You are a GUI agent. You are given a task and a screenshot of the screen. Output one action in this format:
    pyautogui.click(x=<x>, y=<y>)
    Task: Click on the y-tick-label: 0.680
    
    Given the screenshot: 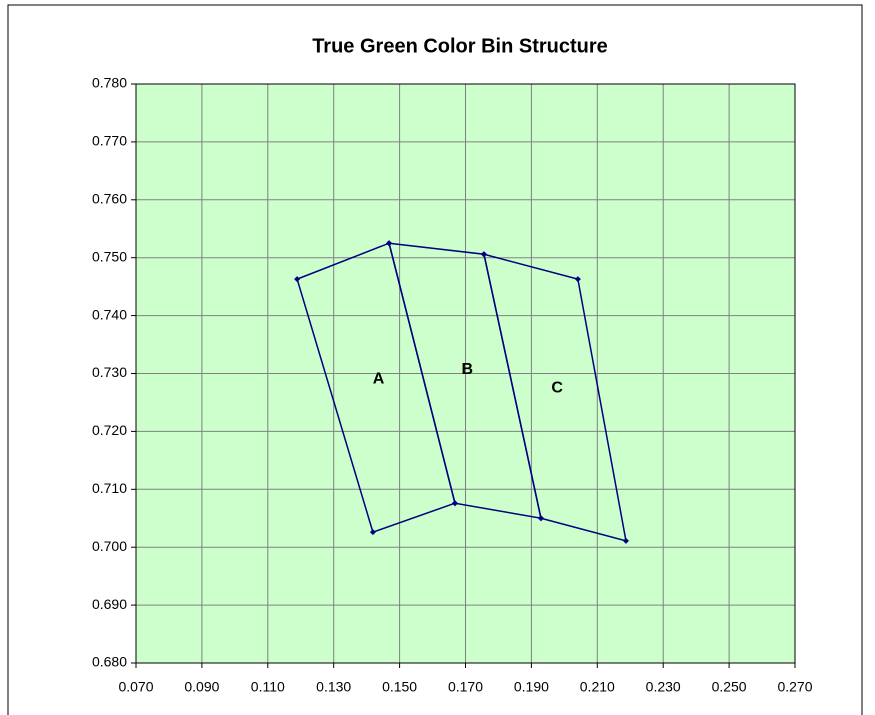 What is the action you would take?
    pyautogui.click(x=109, y=662)
    